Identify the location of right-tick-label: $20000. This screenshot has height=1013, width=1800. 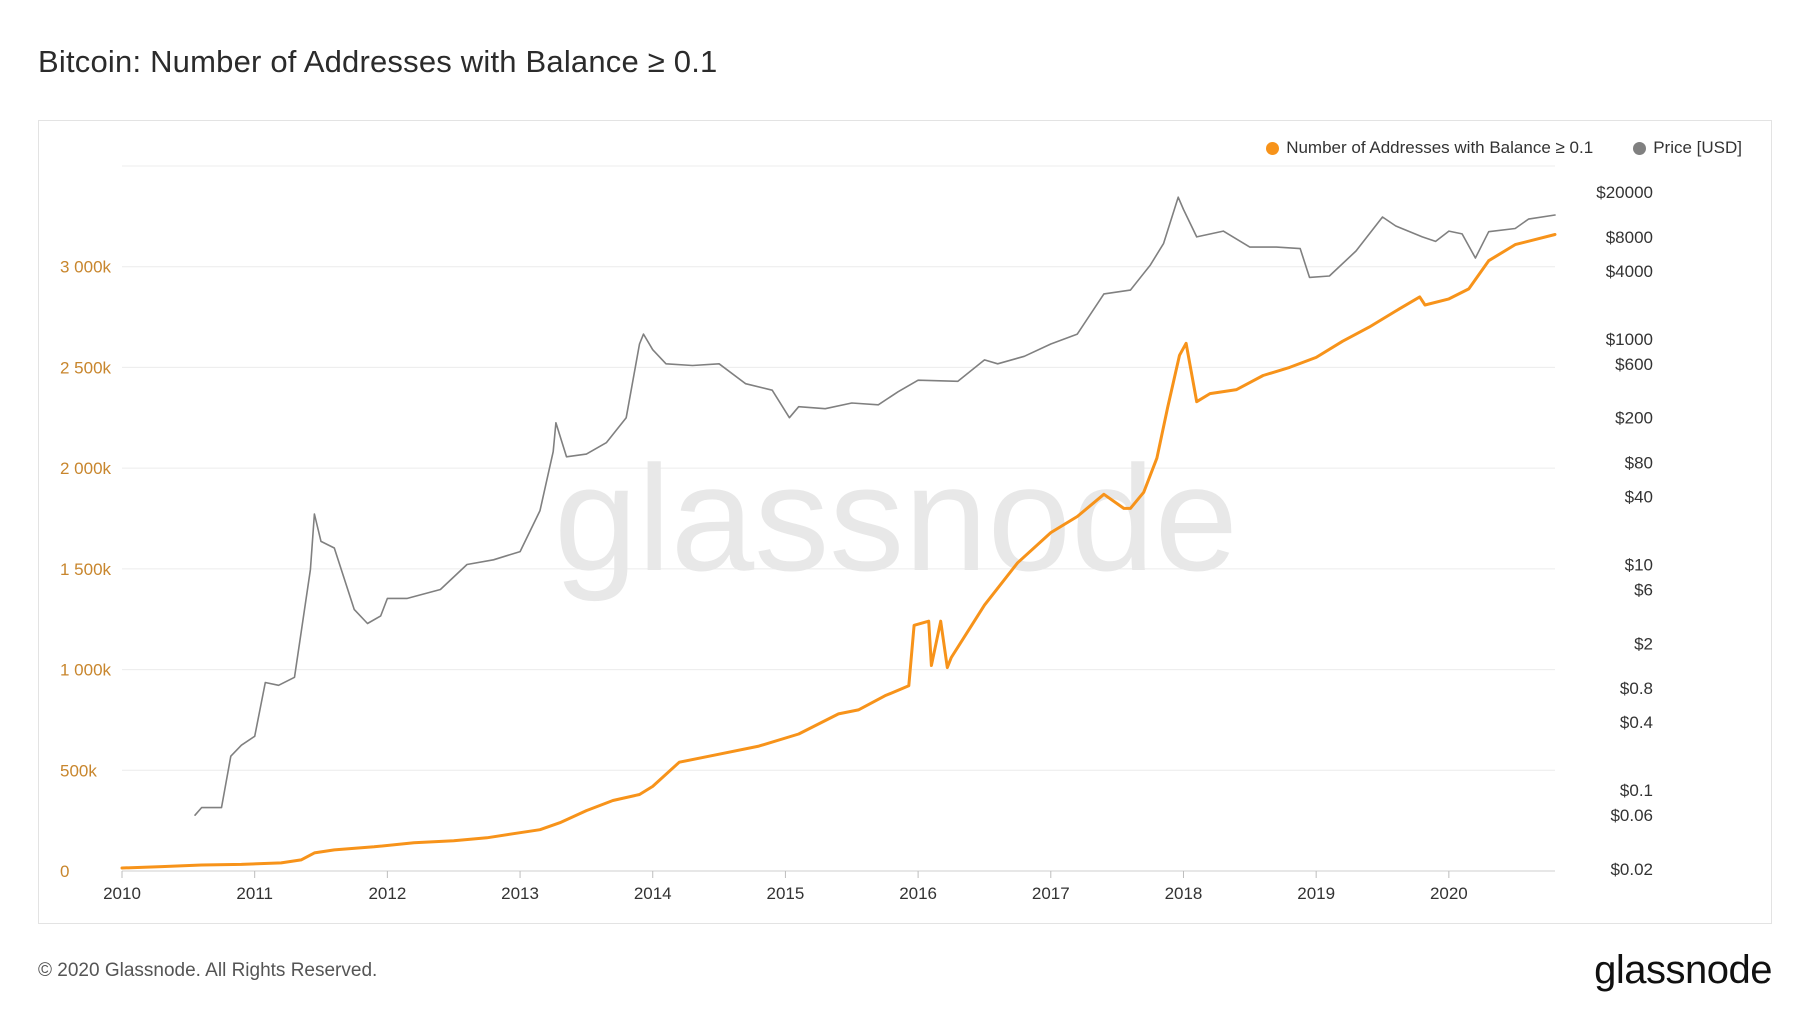
(1624, 192).